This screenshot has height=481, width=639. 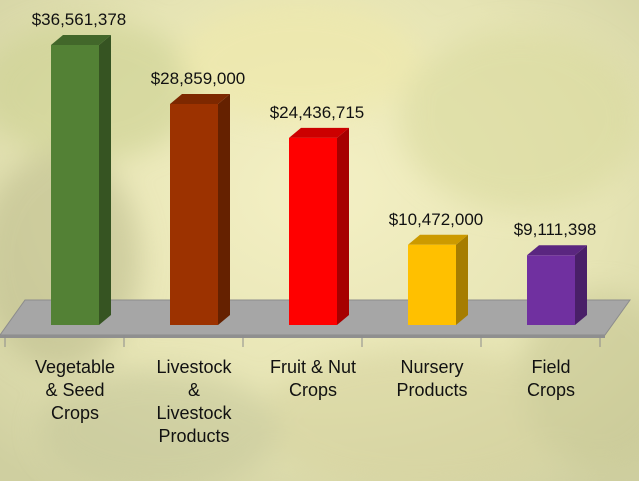 What do you see at coordinates (317, 112) in the screenshot?
I see `value-label: $24,436,715` at bounding box center [317, 112].